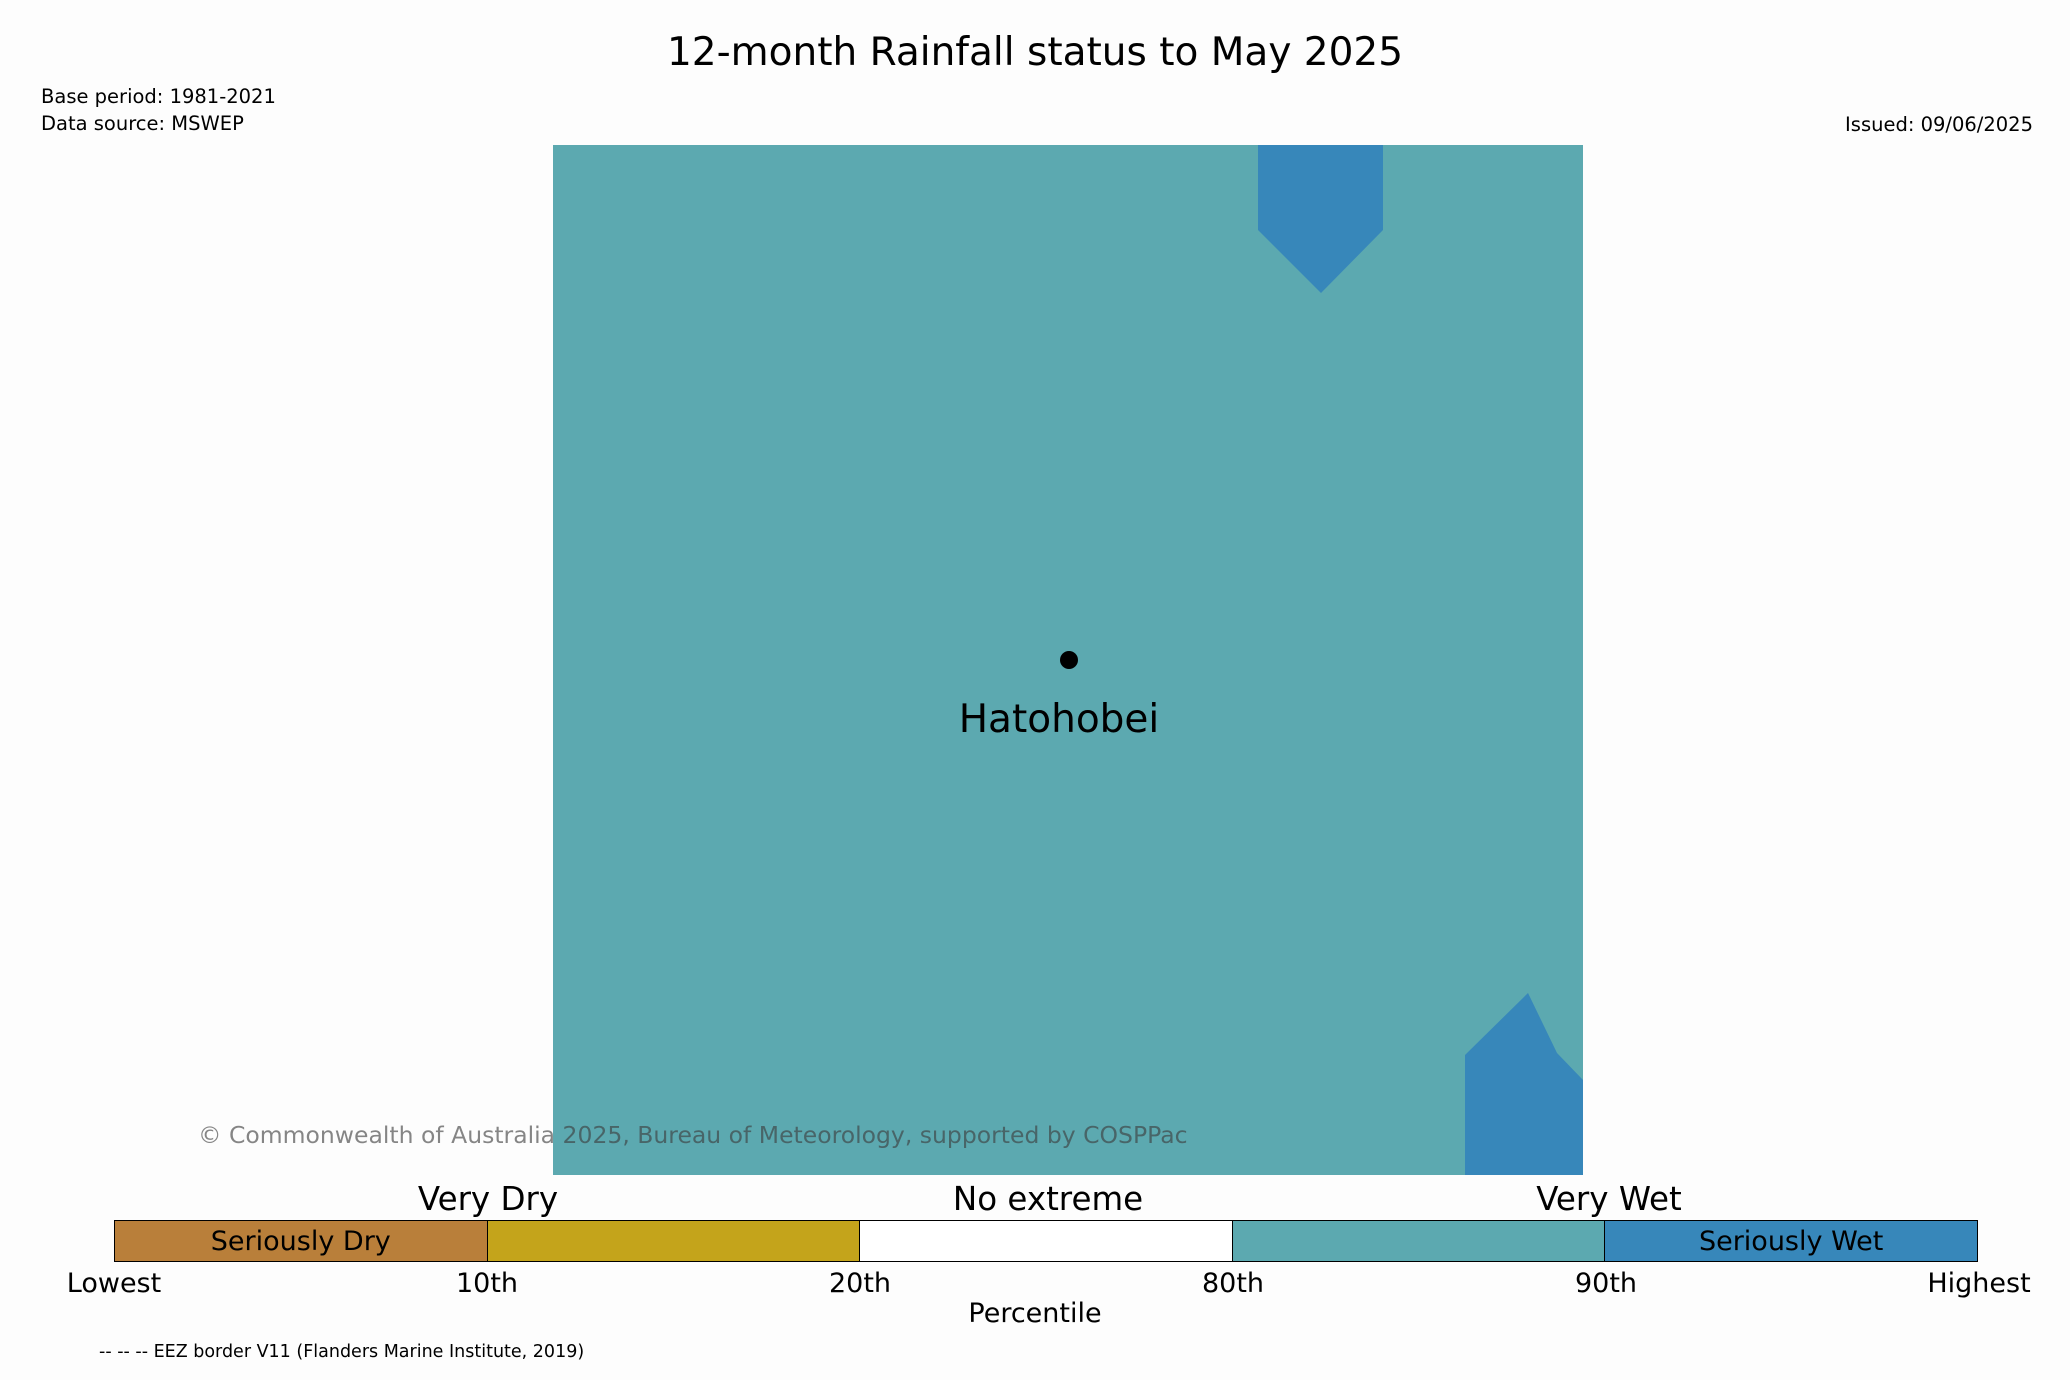 This screenshot has height=1380, width=2070. I want to click on legend-segment-very-wet, so click(1419, 1241).